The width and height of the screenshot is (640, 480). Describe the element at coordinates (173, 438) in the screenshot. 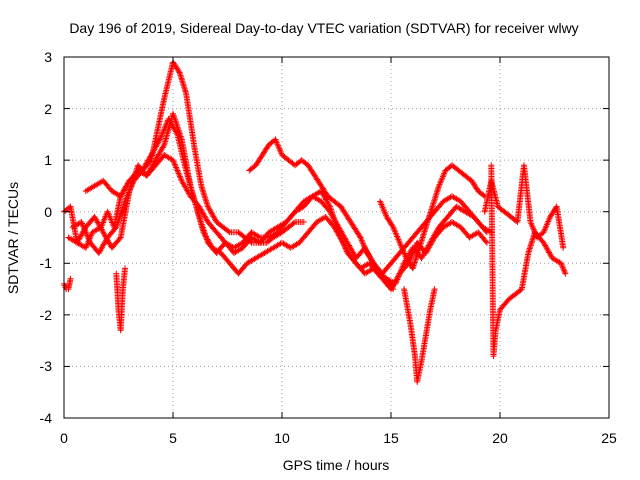

I see `x-tick-label: 5` at that location.